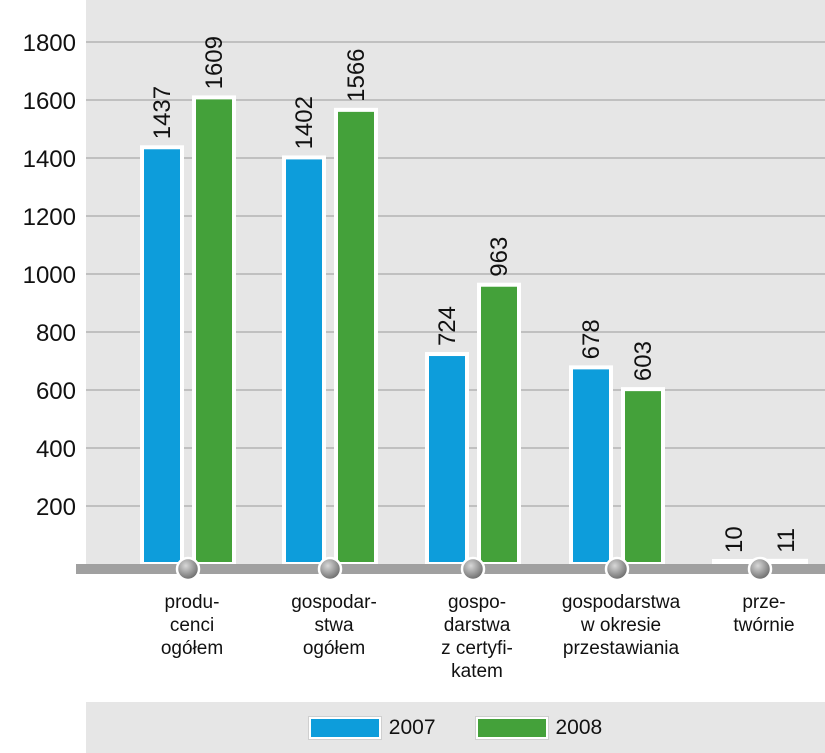  Describe the element at coordinates (356, 74) in the screenshot. I see `data-label: 1566` at that location.